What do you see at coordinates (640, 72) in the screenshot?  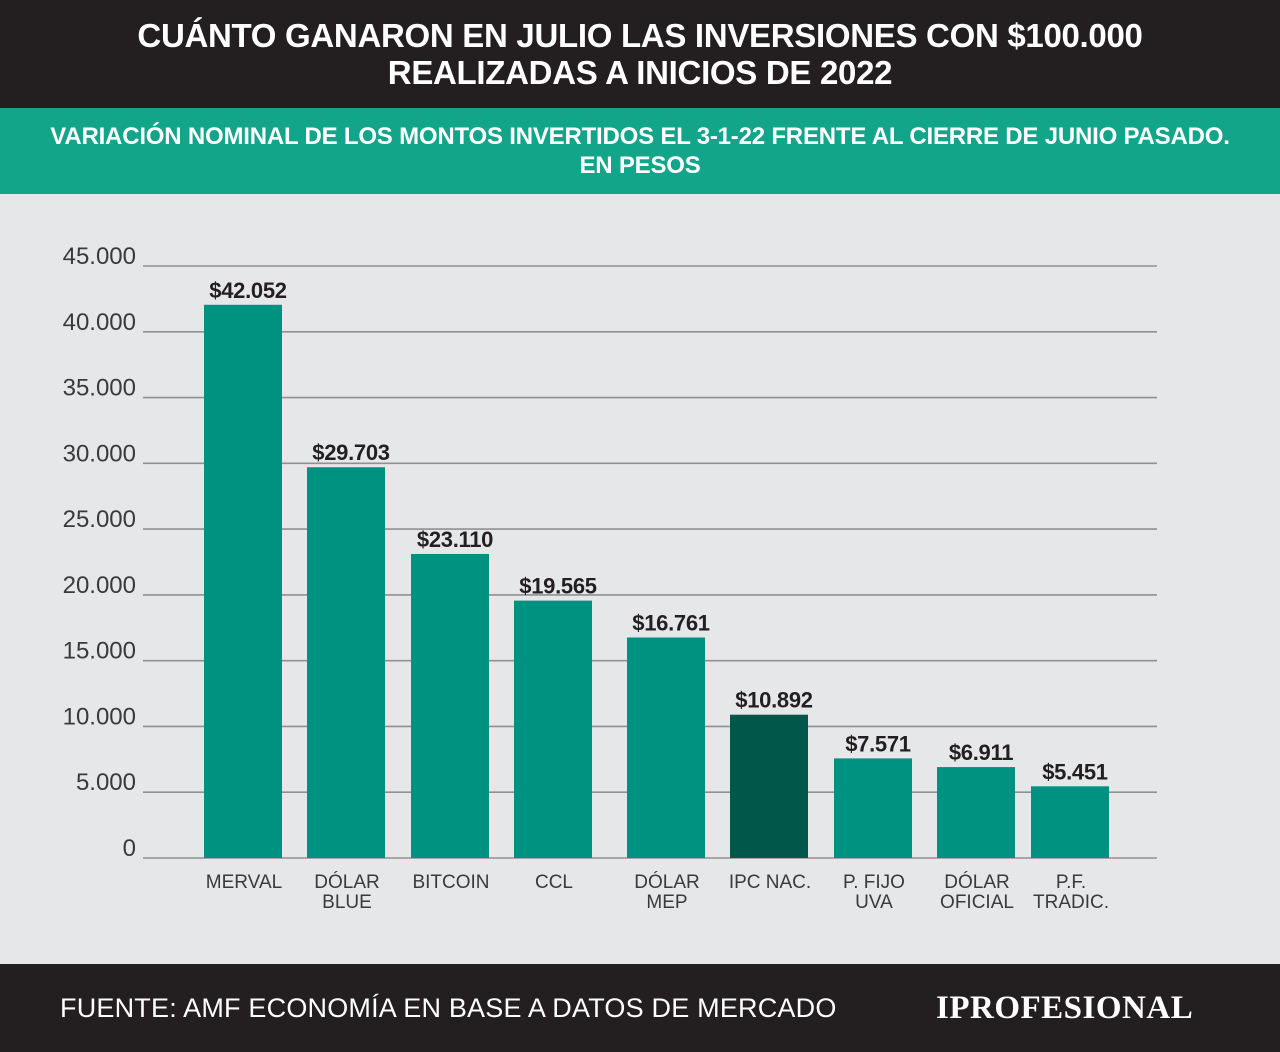 I see `chart-title-line-2: REALIZADAS A INICIOS DE 2022` at bounding box center [640, 72].